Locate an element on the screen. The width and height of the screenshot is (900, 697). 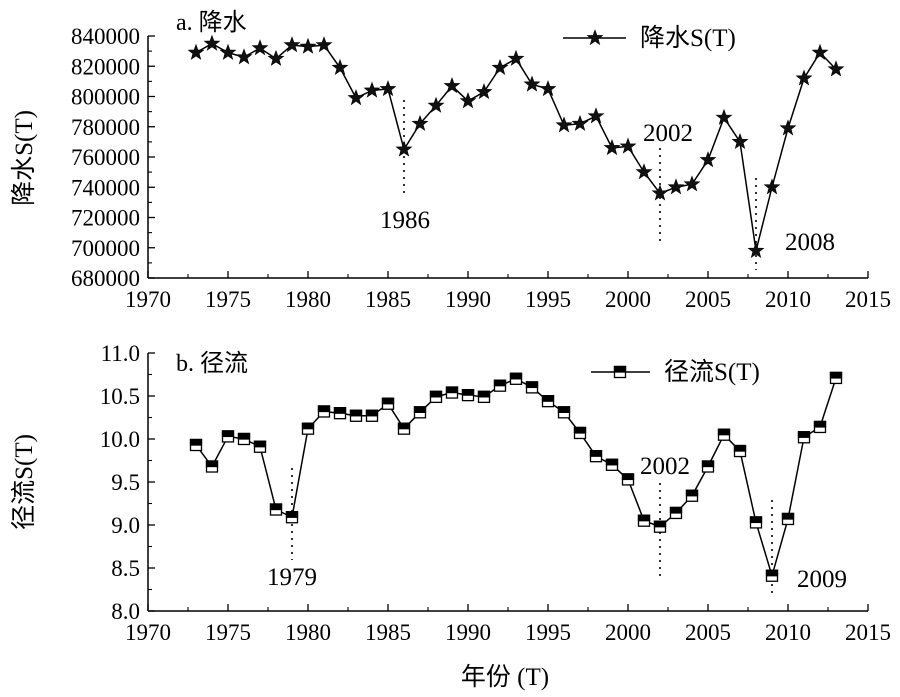
annotation-year-label: 2009 is located at coordinates (822, 579).